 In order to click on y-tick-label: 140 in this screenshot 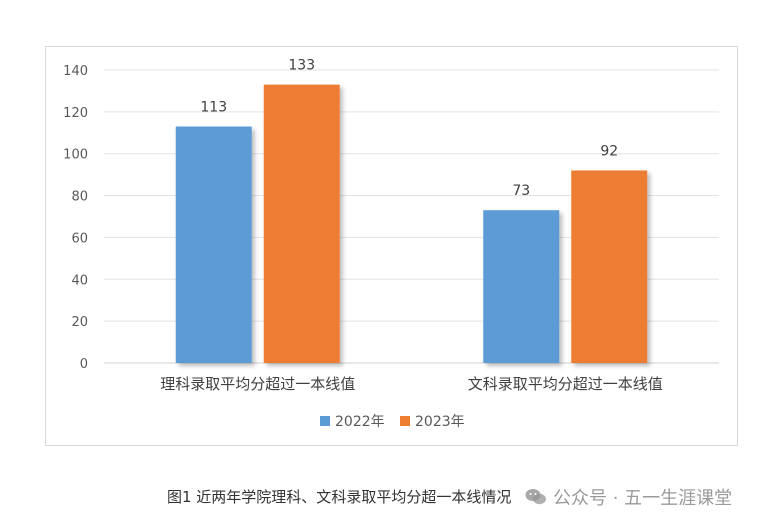, I will do `click(75, 71)`.